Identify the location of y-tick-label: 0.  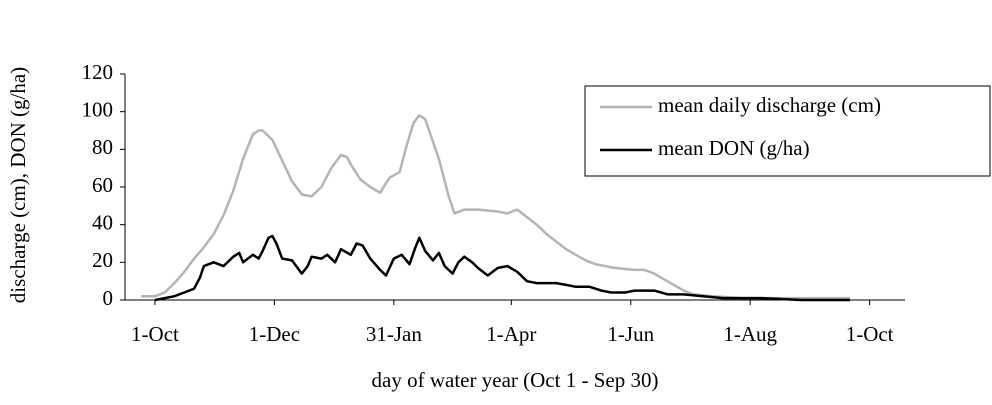
(108, 298).